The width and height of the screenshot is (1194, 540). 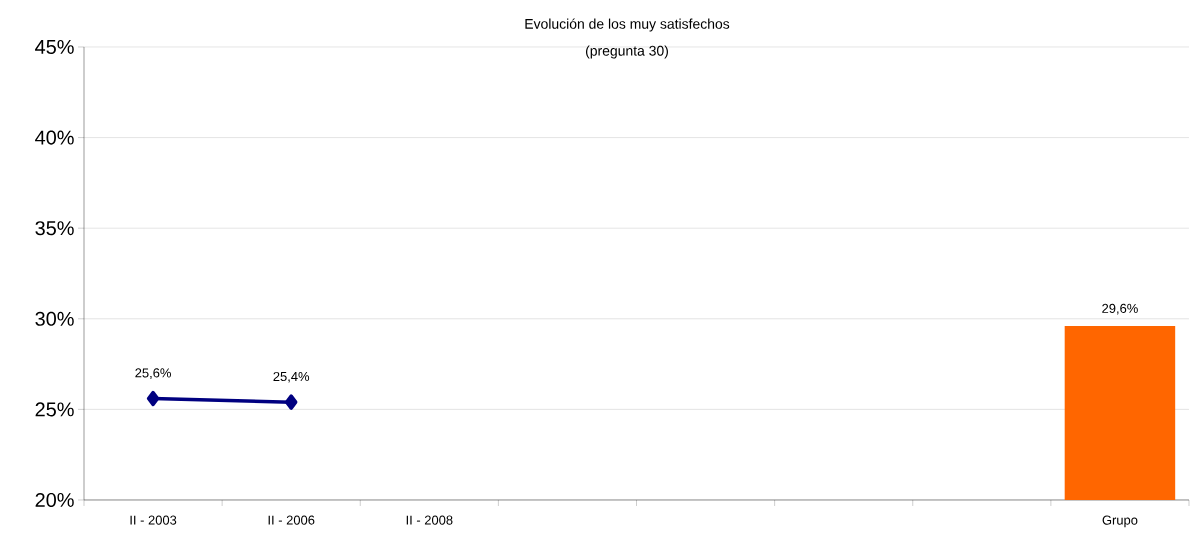 What do you see at coordinates (1120, 309) in the screenshot?
I see `data-label: 29,6%` at bounding box center [1120, 309].